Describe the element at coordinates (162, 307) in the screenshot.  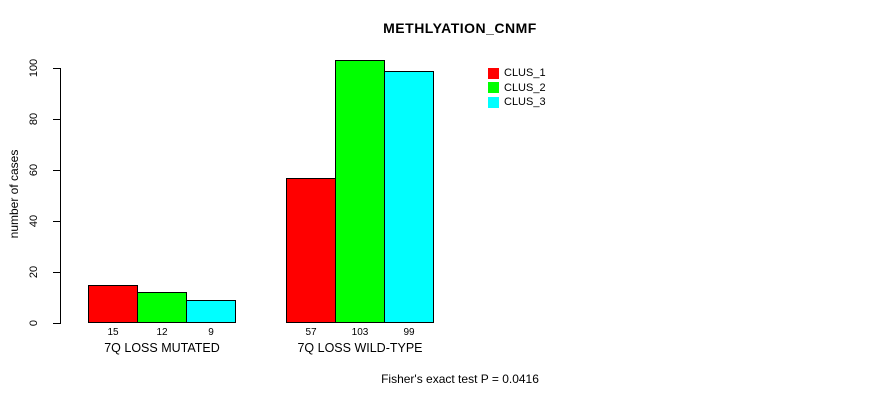
I see `bar-clus_2-group1` at that location.